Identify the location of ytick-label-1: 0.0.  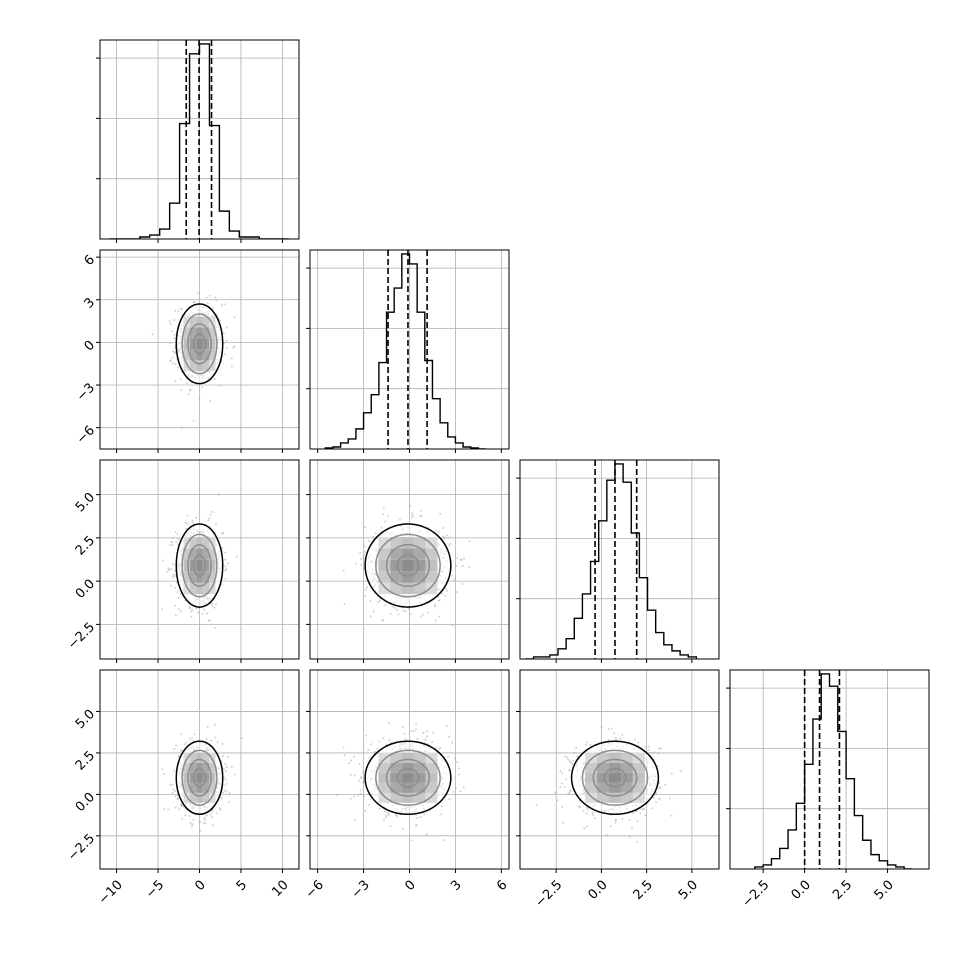
(85, 589).